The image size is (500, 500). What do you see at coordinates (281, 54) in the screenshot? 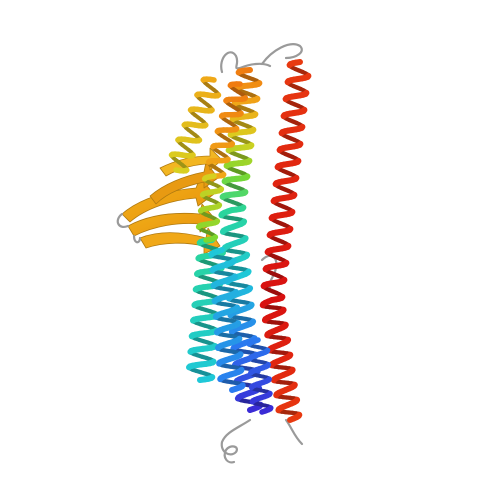
I see `top-right-loop-coil` at bounding box center [281, 54].